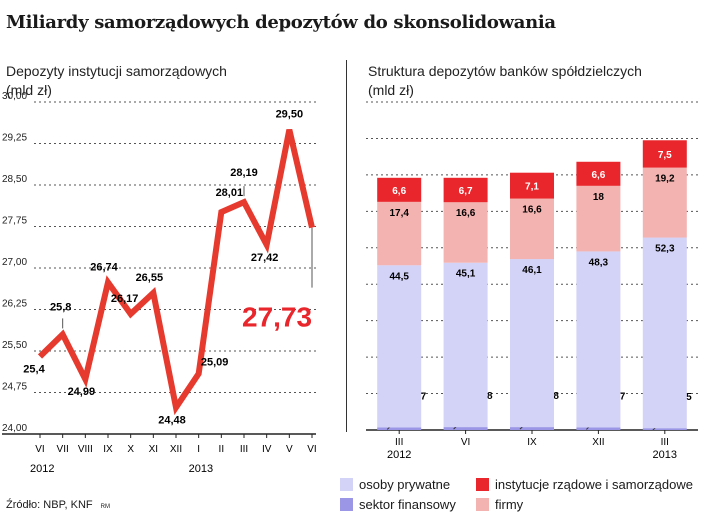  What do you see at coordinates (407, 504) in the screenshot?
I see `legend-label-sektor-finansowy: sektor finansowy` at bounding box center [407, 504].